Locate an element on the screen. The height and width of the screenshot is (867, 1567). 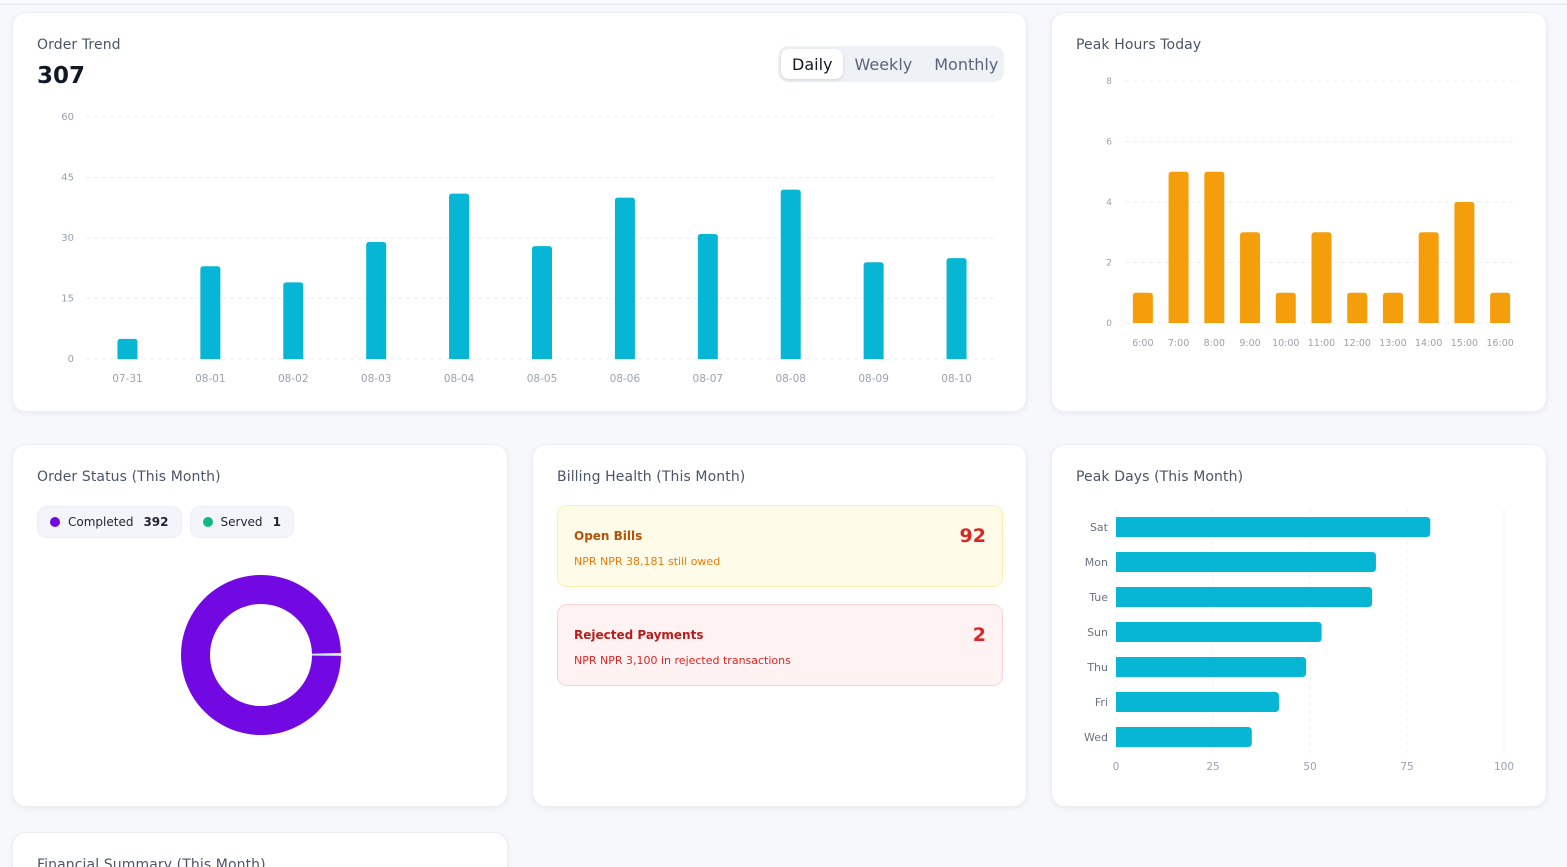
order-trend-title: Order Trend is located at coordinates (79, 45).